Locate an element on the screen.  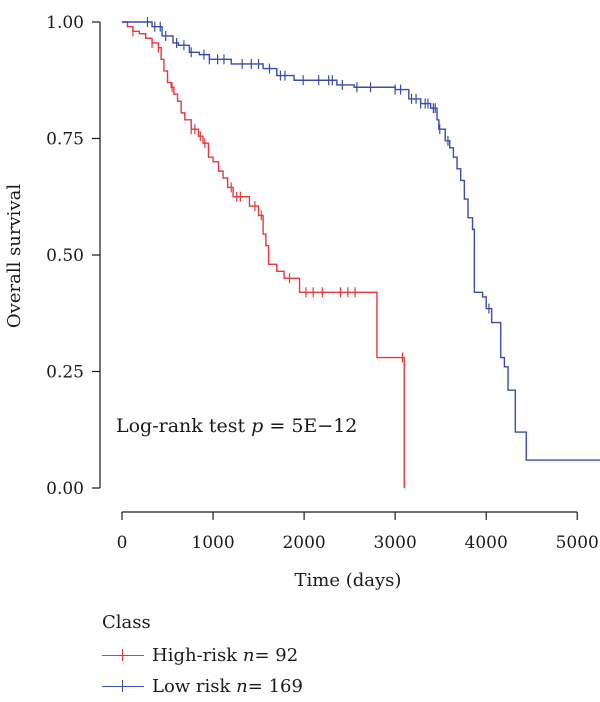
legend-title: Class is located at coordinates (126, 622).